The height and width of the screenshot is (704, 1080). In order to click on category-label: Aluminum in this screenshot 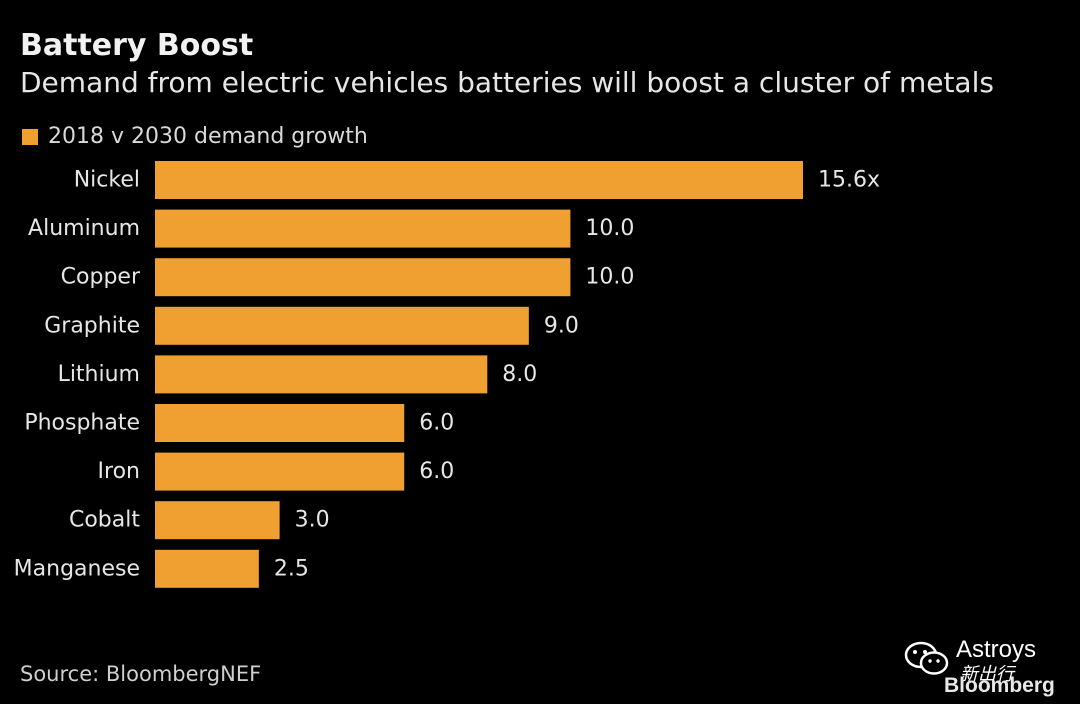, I will do `click(84, 228)`.